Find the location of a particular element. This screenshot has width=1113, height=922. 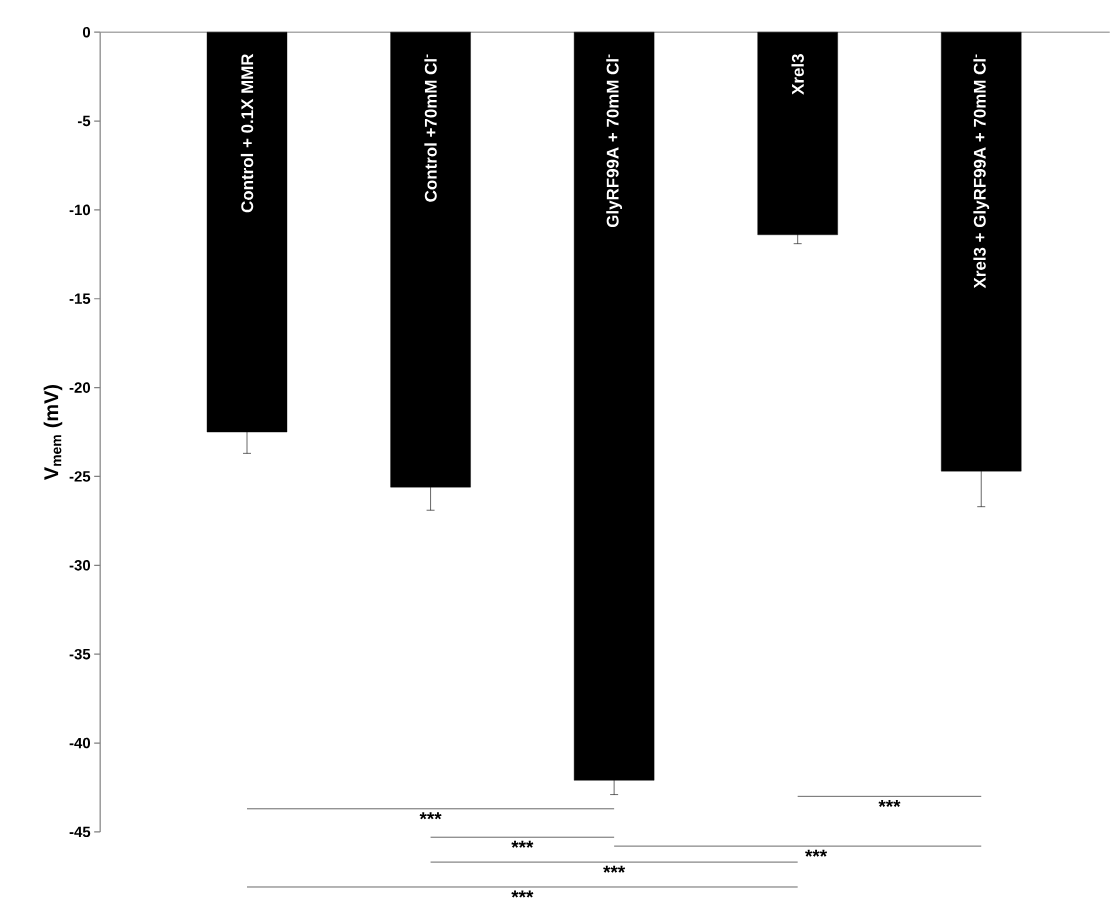

y-tick-label: -35 is located at coordinates (80, 654).